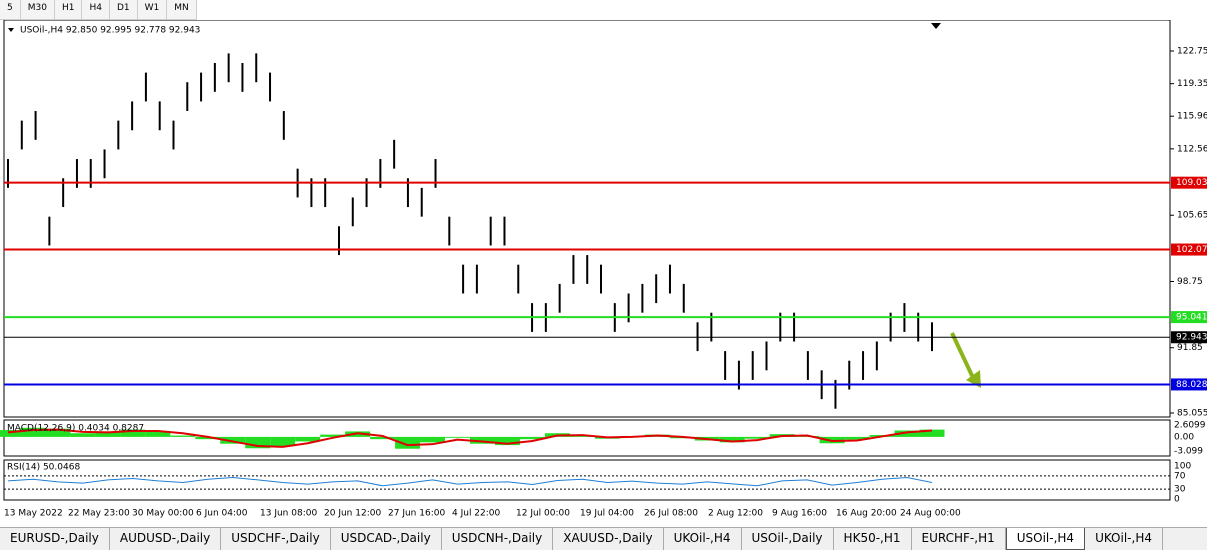 The width and height of the screenshot is (1207, 550). I want to click on macd-pane, so click(587, 438).